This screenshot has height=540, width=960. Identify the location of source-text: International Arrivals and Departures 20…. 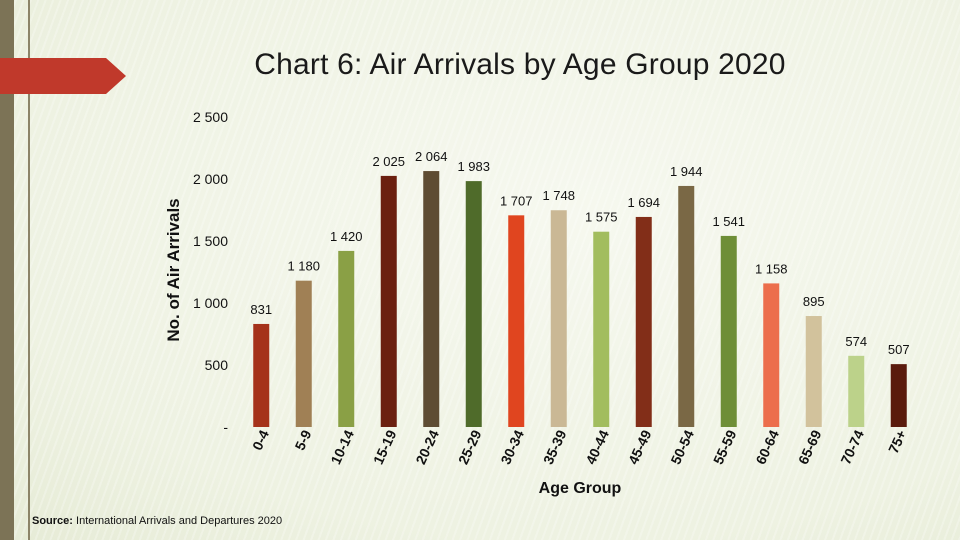
(177, 521).